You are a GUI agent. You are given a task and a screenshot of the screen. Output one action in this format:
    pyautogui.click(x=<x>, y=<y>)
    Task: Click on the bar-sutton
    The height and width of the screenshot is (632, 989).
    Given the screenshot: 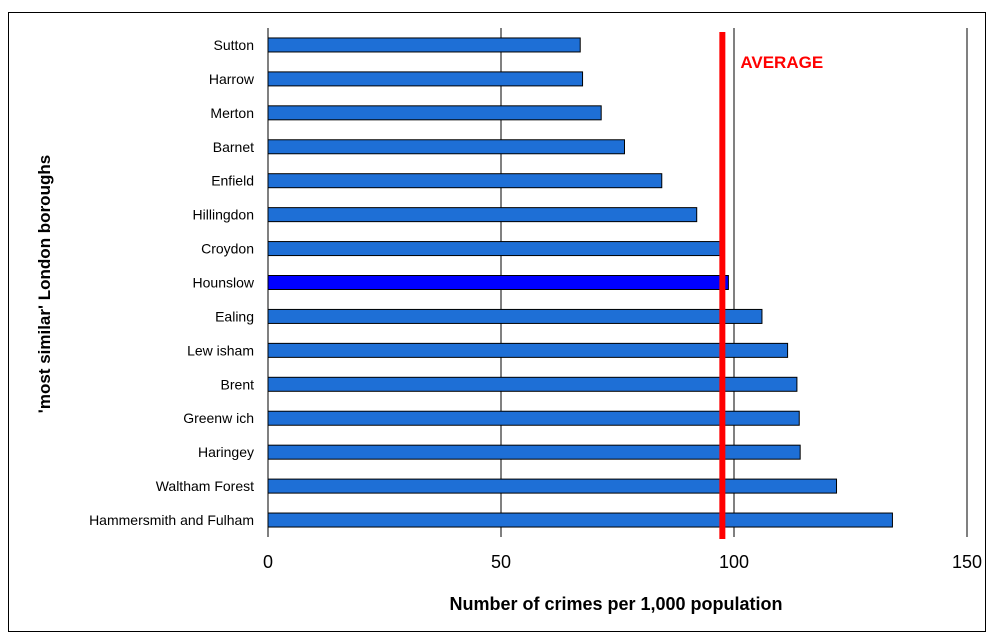 What is the action you would take?
    pyautogui.click(x=424, y=45)
    